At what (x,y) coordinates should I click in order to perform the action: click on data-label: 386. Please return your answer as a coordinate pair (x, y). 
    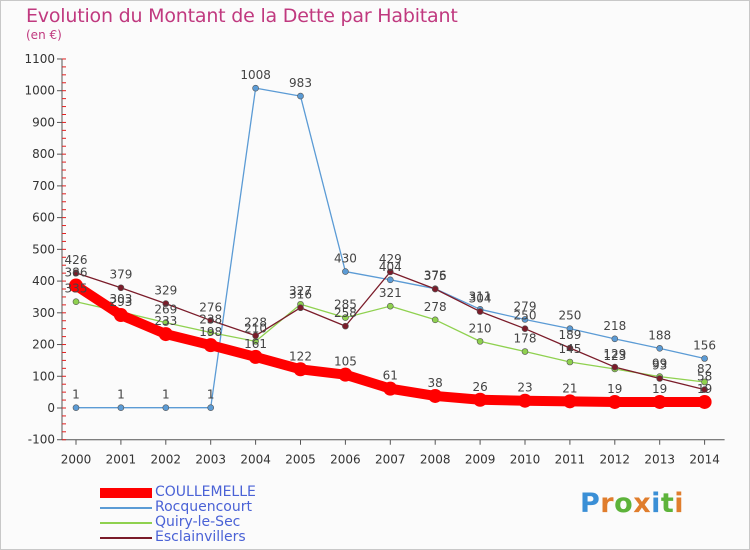
    Looking at the image, I should click on (76, 273).